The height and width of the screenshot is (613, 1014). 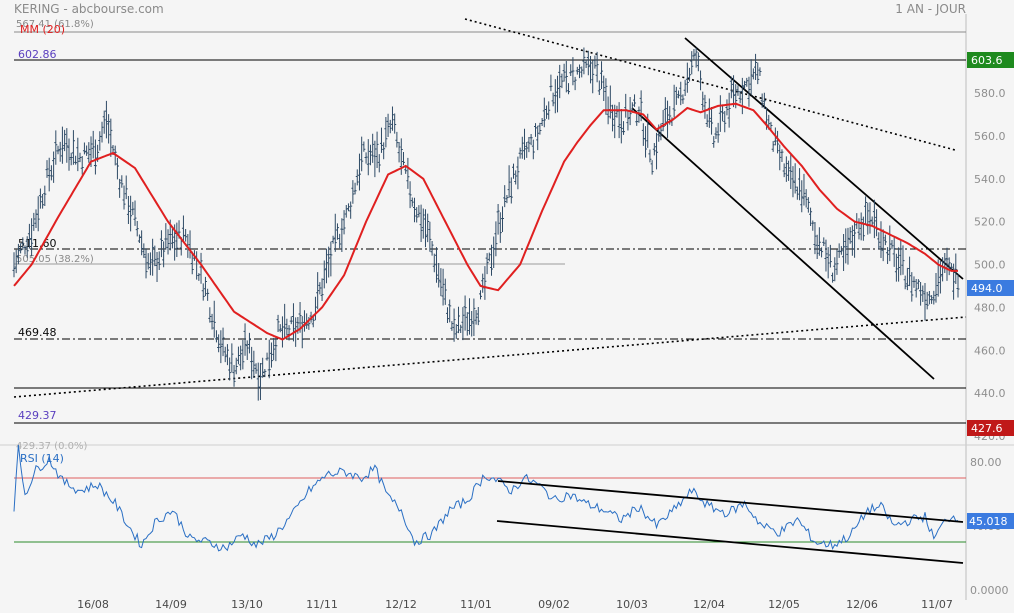 What do you see at coordinates (990, 428) in the screenshot?
I see `support-badge` at bounding box center [990, 428].